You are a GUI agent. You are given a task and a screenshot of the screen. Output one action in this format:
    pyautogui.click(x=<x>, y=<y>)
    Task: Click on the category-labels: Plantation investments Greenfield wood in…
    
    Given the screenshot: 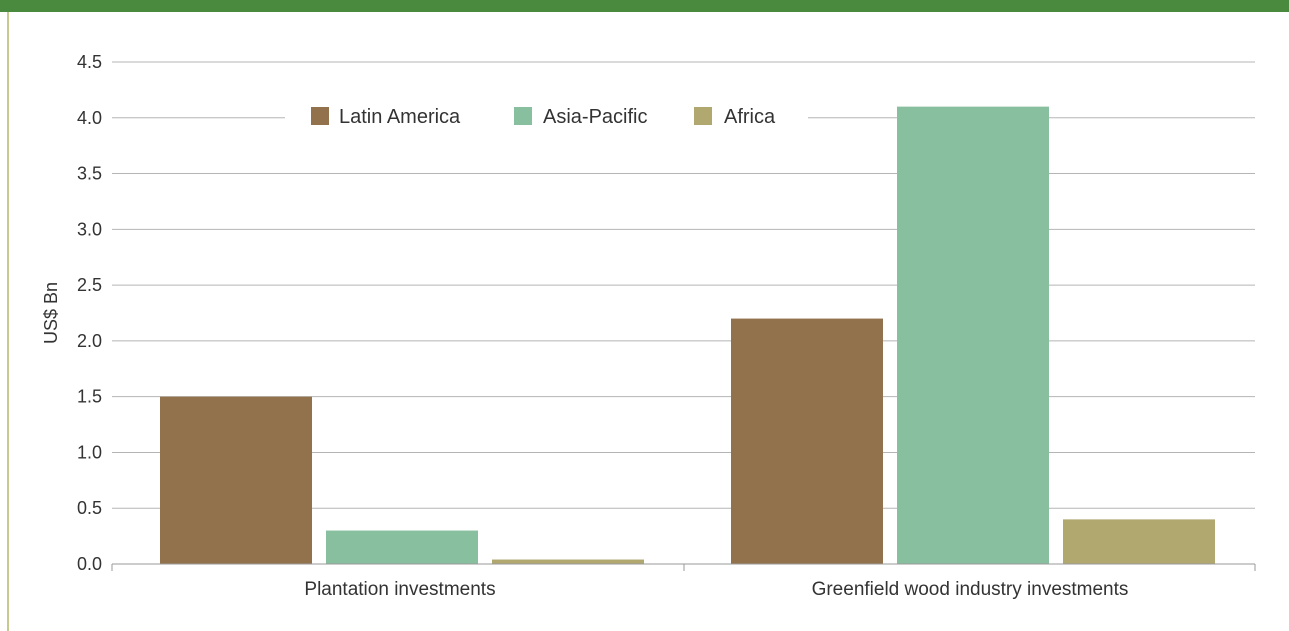 What is the action you would take?
    pyautogui.click(x=716, y=589)
    